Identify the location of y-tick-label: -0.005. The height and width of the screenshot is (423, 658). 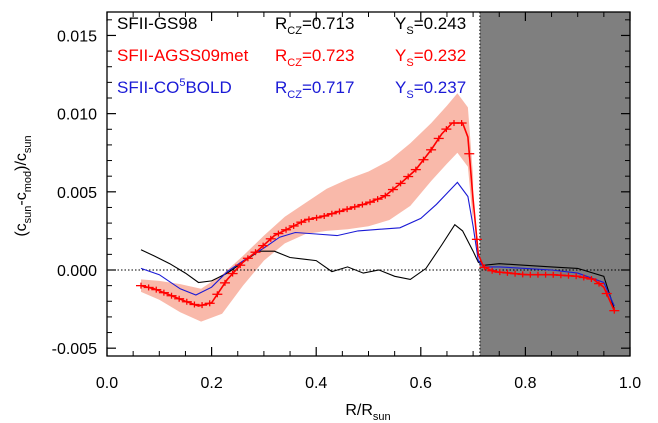
(74, 349).